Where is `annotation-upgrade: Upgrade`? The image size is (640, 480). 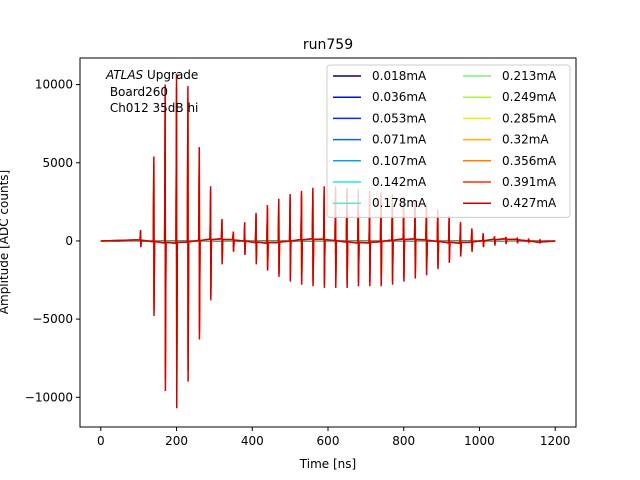
annotation-upgrade: Upgrade is located at coordinates (170, 75).